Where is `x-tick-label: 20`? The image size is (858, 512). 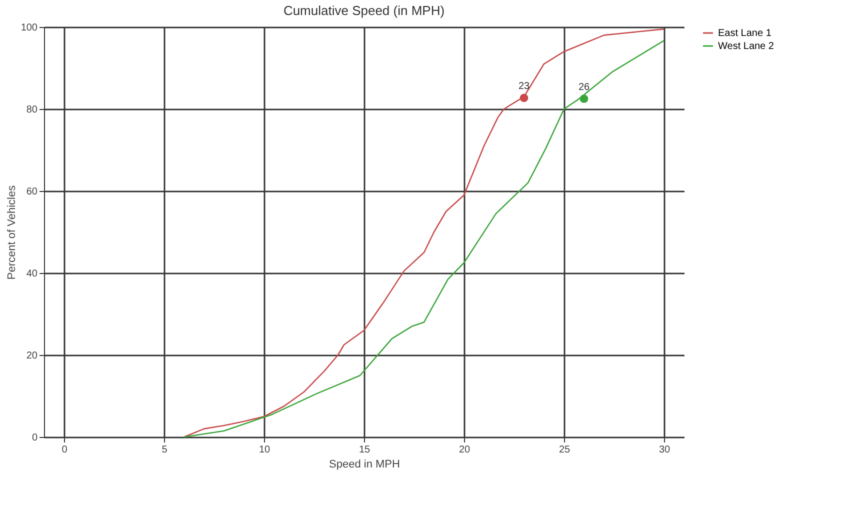
x-tick-label: 20 is located at coordinates (464, 450).